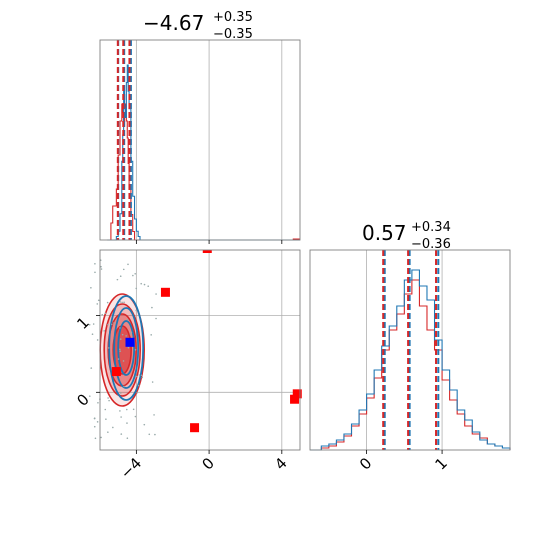 The height and width of the screenshot is (550, 550). Describe the element at coordinates (82, 399) in the screenshot. I see `y-tick-label: 0` at that location.